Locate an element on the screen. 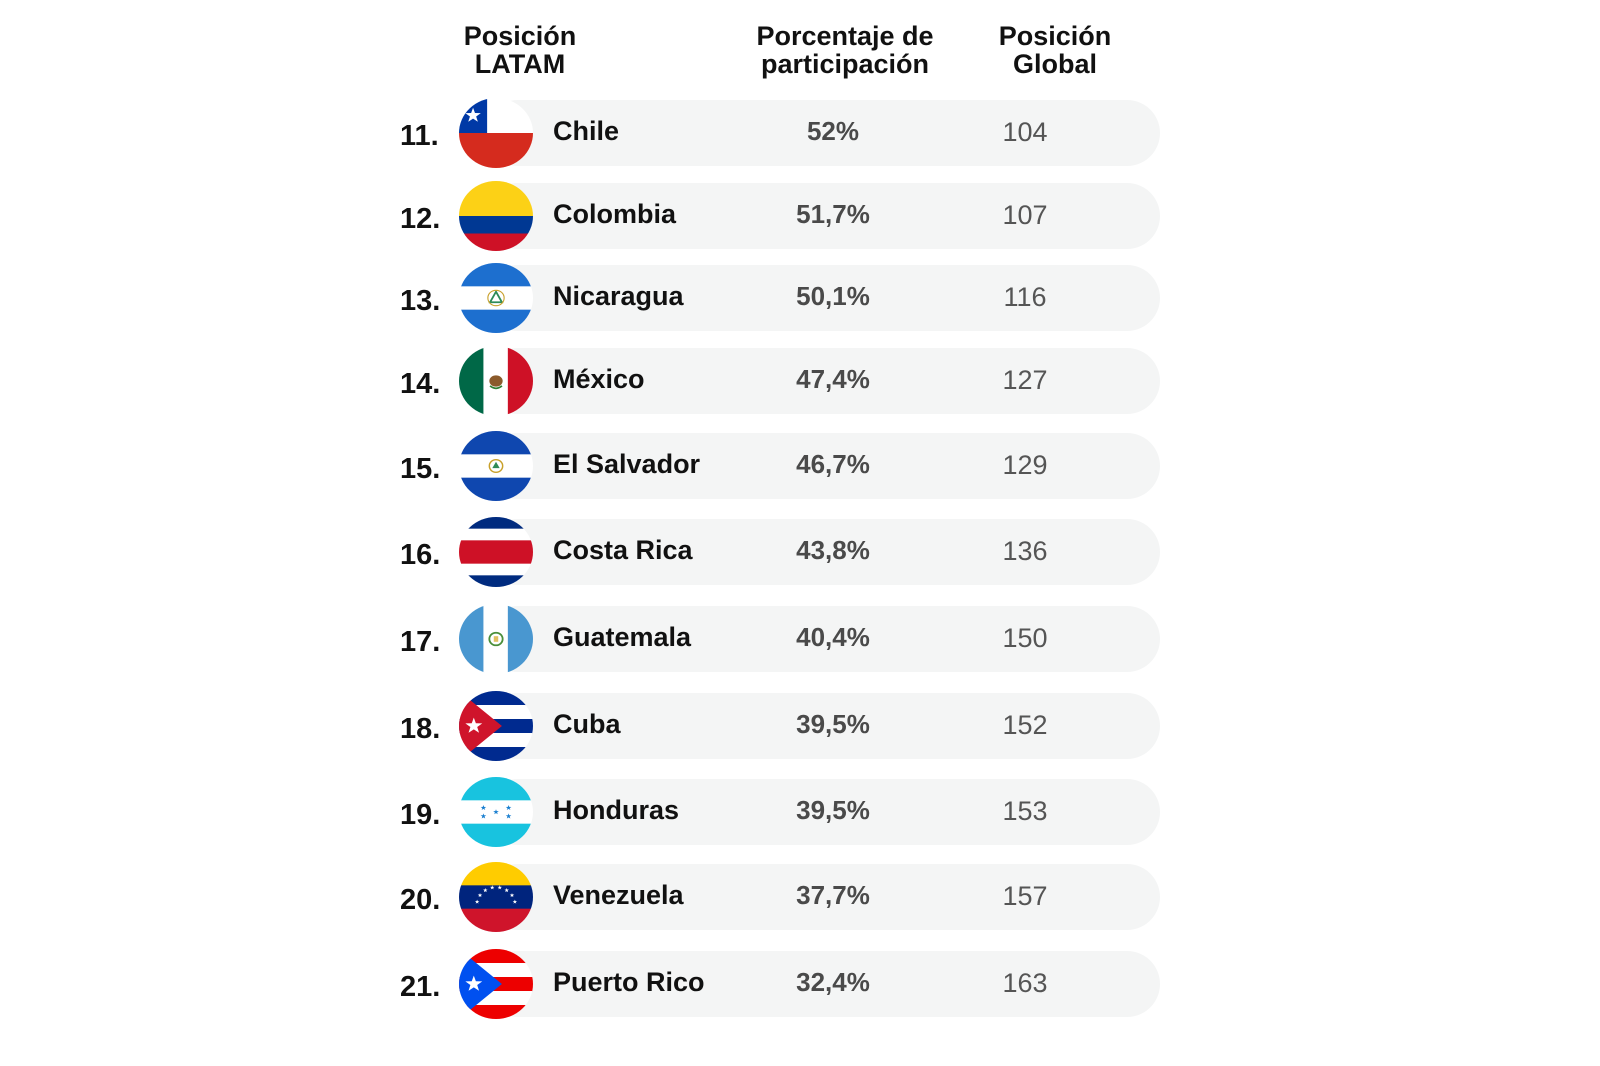 The height and width of the screenshot is (1066, 1600). global-position-value: 107 is located at coordinates (1025, 215).